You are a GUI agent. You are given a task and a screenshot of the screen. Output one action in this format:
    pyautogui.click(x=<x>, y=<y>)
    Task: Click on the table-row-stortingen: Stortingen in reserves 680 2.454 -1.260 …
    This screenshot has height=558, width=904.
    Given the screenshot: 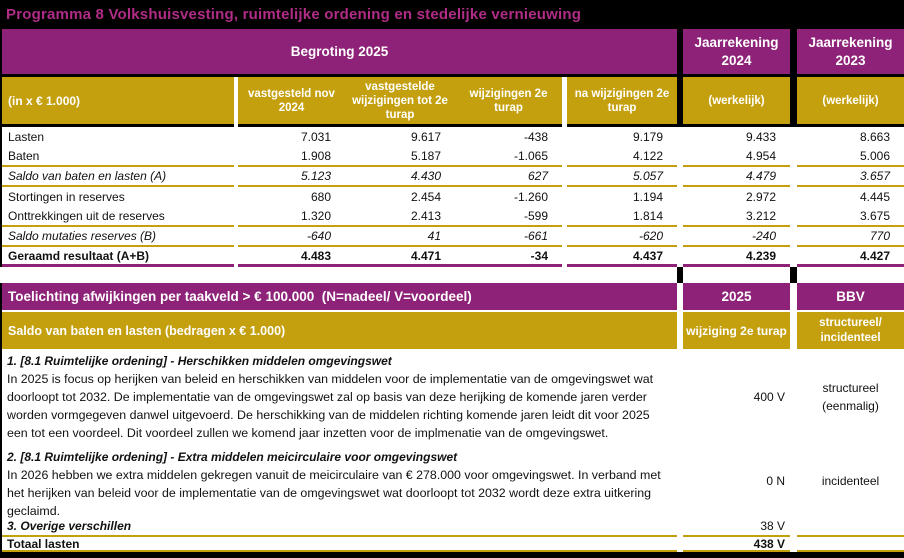 What is the action you would take?
    pyautogui.click(x=449, y=197)
    